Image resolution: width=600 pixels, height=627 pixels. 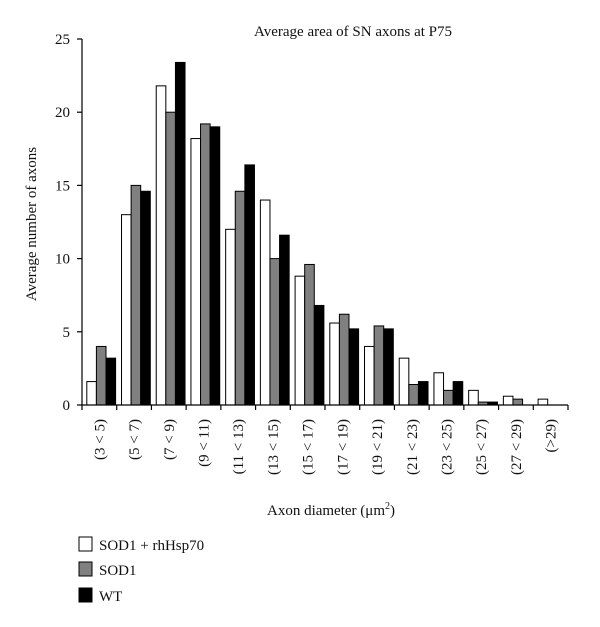 What do you see at coordinates (170, 439) in the screenshot?
I see `x-tick-label: (7 < 9)` at bounding box center [170, 439].